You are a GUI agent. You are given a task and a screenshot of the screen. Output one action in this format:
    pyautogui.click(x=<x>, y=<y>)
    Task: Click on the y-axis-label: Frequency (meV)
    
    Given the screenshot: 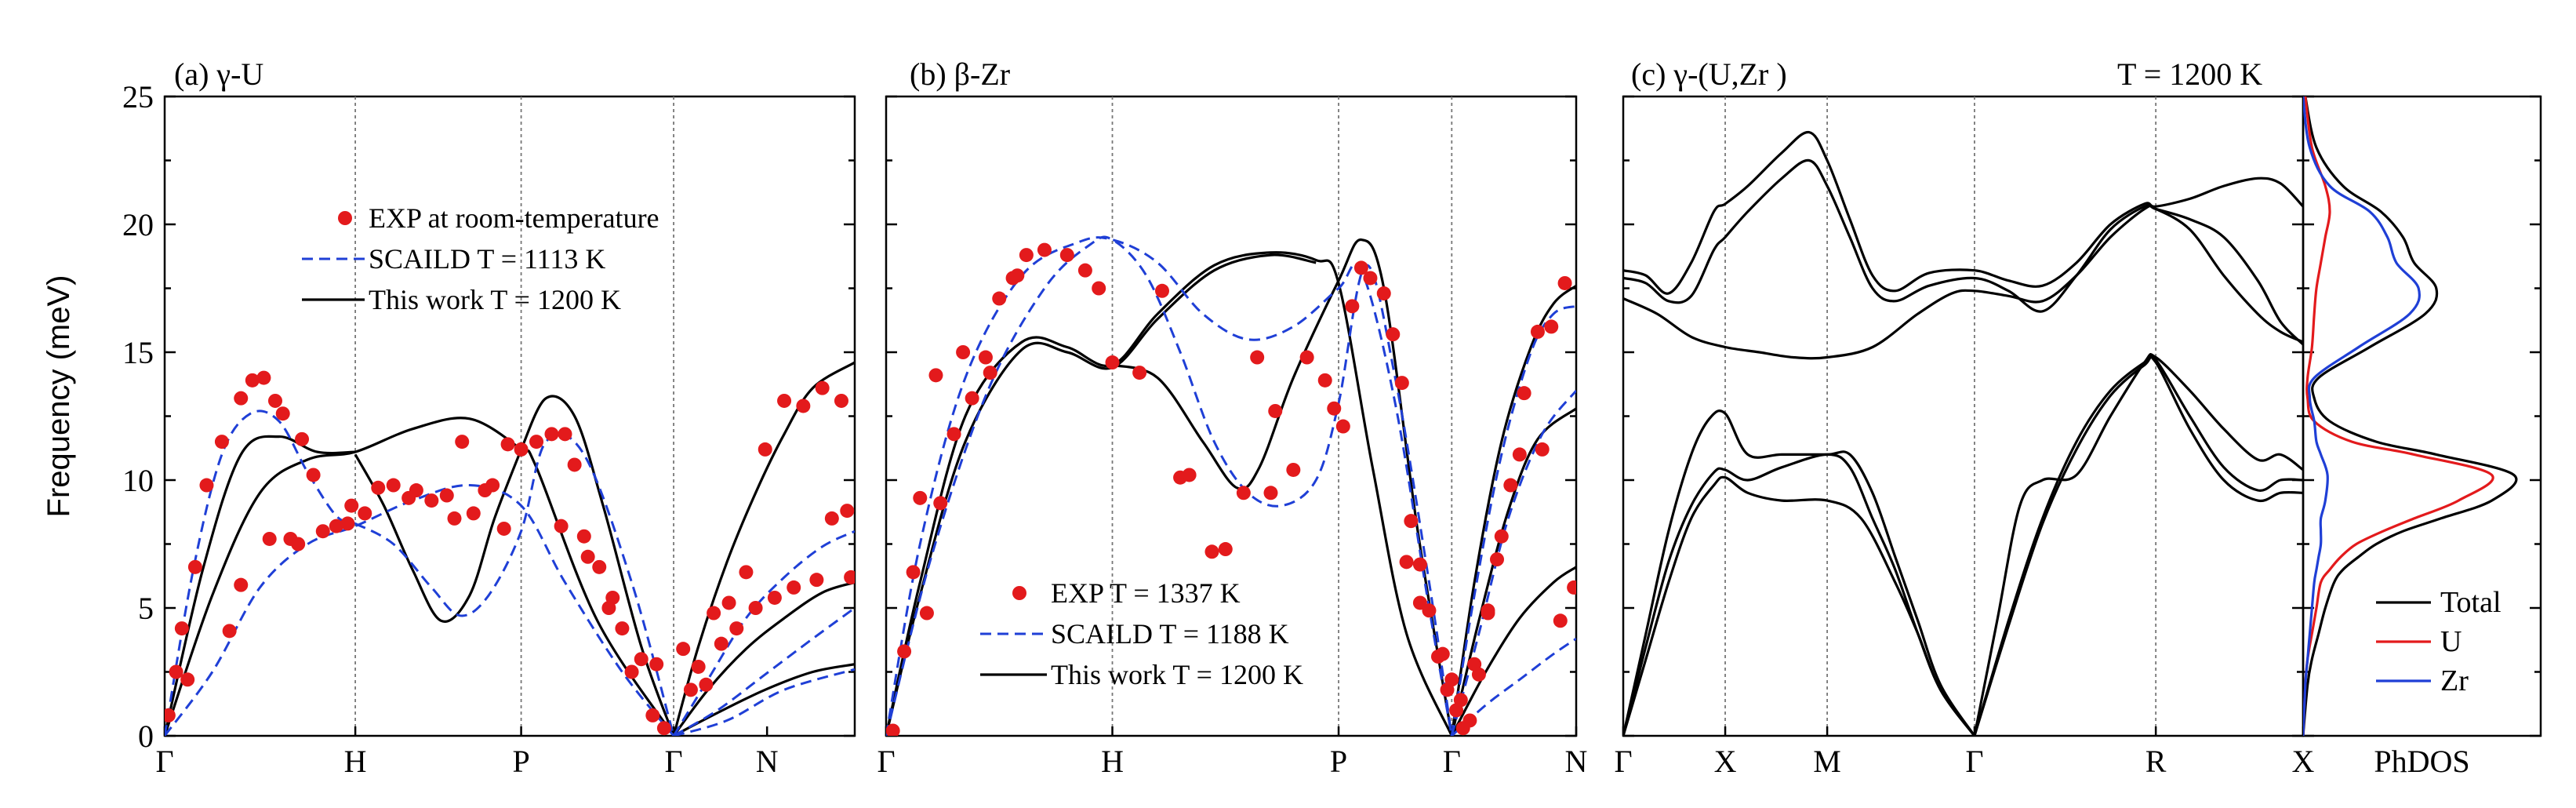 What is the action you would take?
    pyautogui.click(x=59, y=396)
    